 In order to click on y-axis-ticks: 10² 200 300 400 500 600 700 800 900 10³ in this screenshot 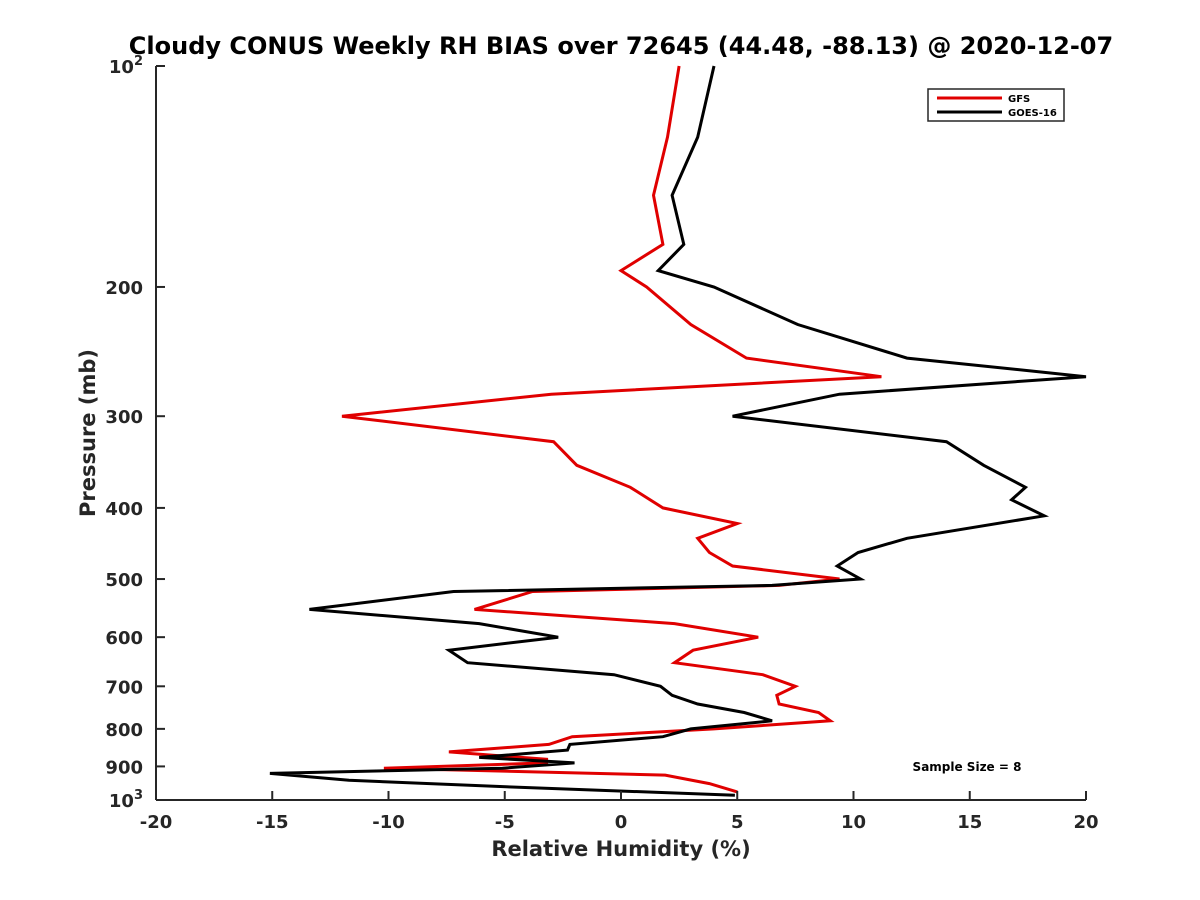, I will do `click(135, 433)`.